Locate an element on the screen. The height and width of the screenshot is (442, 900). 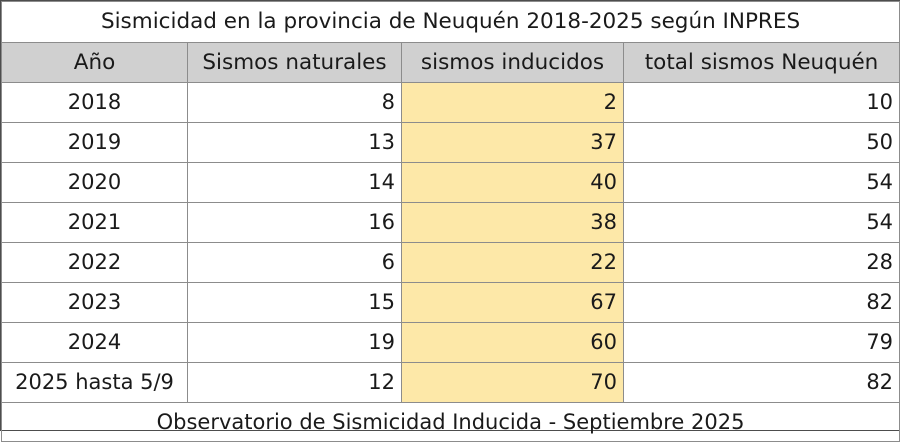
header-total: total sismos Neuquén is located at coordinates (761, 62).